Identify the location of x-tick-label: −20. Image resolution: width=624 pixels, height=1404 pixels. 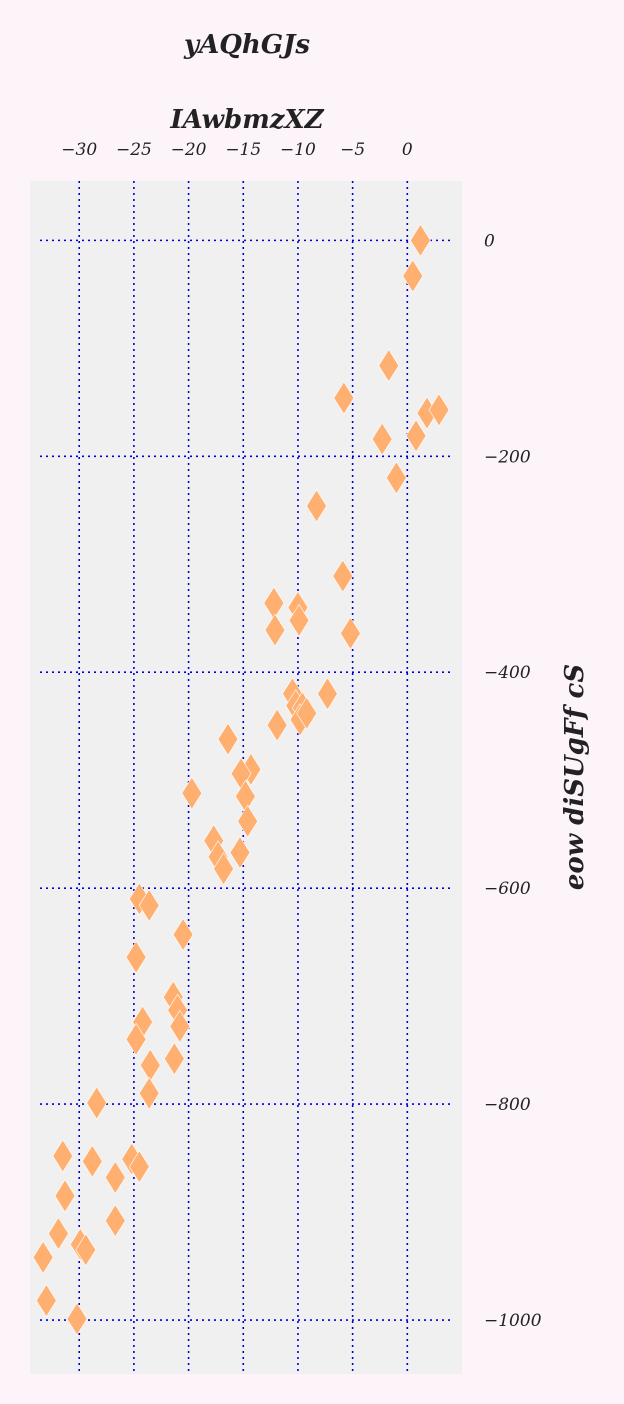
(189, 150).